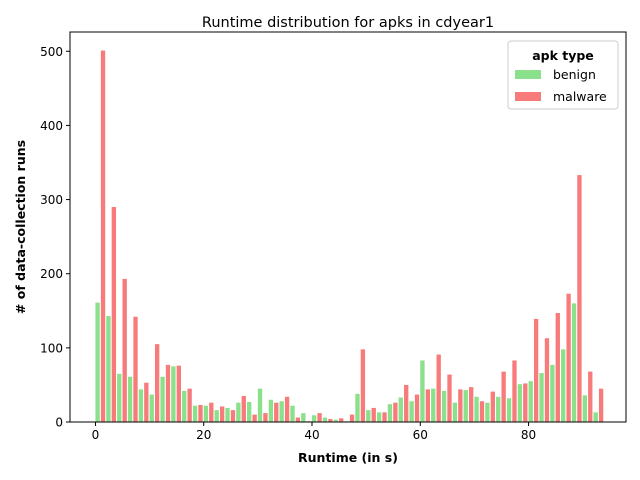 Image resolution: width=640 pixels, height=480 pixels. What do you see at coordinates (528, 435) in the screenshot?
I see `x-tick-label: 80` at bounding box center [528, 435].